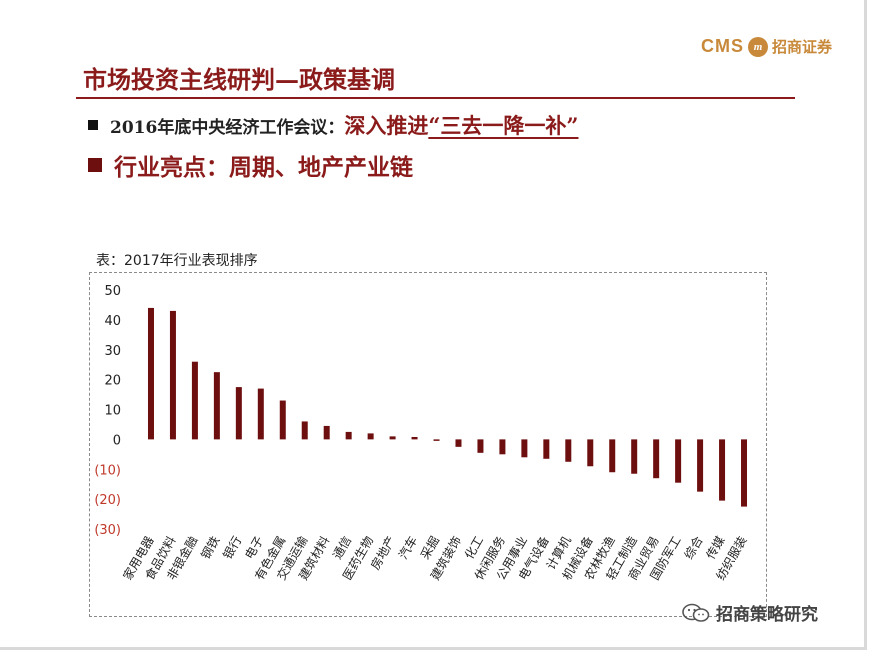  Describe the element at coordinates (107, 470) in the screenshot. I see `y-tick-label: (10)` at that location.